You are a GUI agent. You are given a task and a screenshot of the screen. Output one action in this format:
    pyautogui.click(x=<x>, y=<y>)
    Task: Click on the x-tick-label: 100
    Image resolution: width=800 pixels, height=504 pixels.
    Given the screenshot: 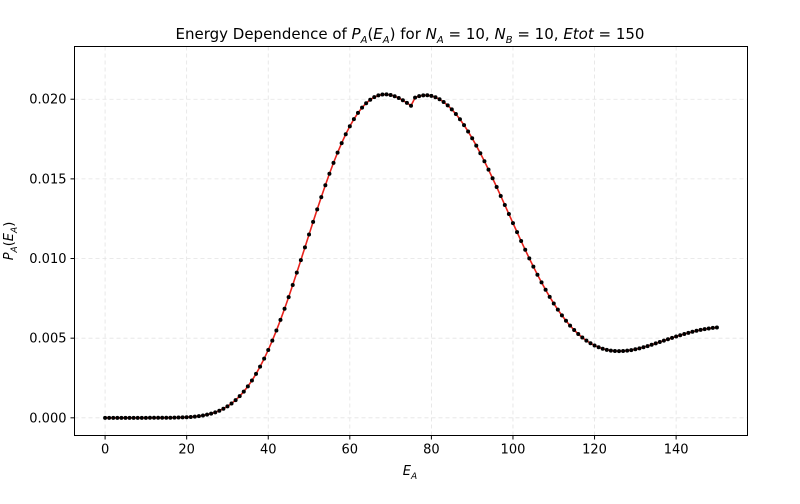 What is the action you would take?
    pyautogui.click(x=513, y=450)
    